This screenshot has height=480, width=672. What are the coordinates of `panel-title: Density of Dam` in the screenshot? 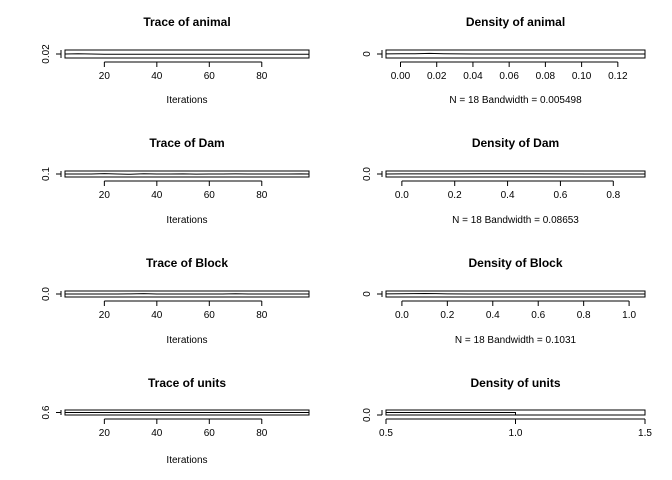 It's located at (515, 143).